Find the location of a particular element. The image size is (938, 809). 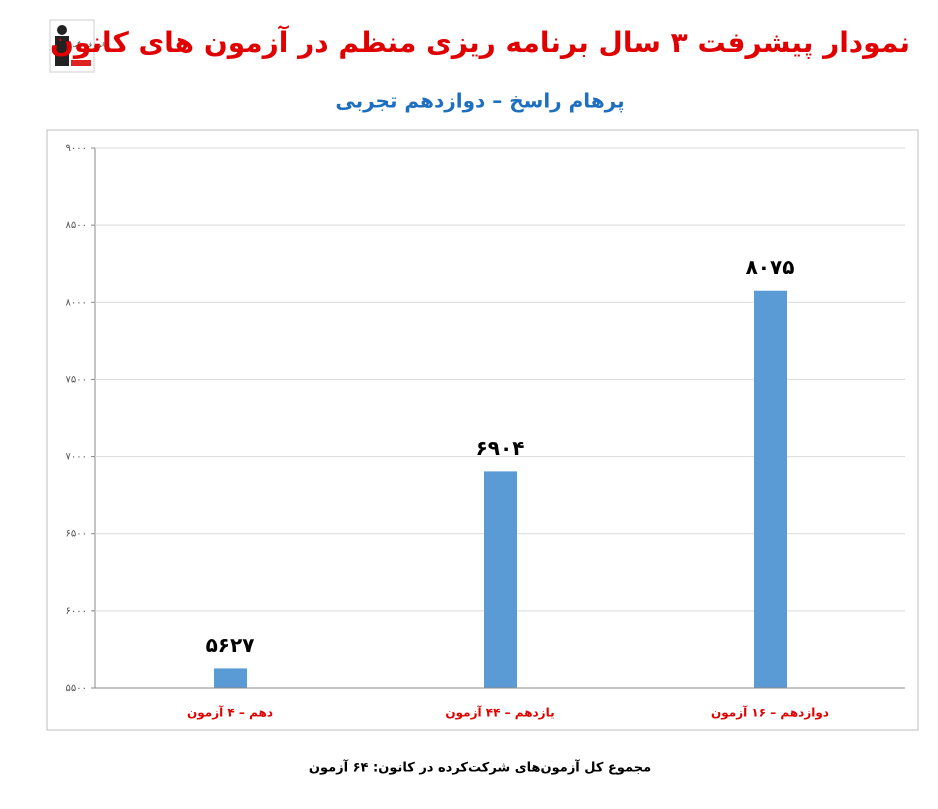

logo-text: کانون فرهنگی آموزش is located at coordinates (79, 44).